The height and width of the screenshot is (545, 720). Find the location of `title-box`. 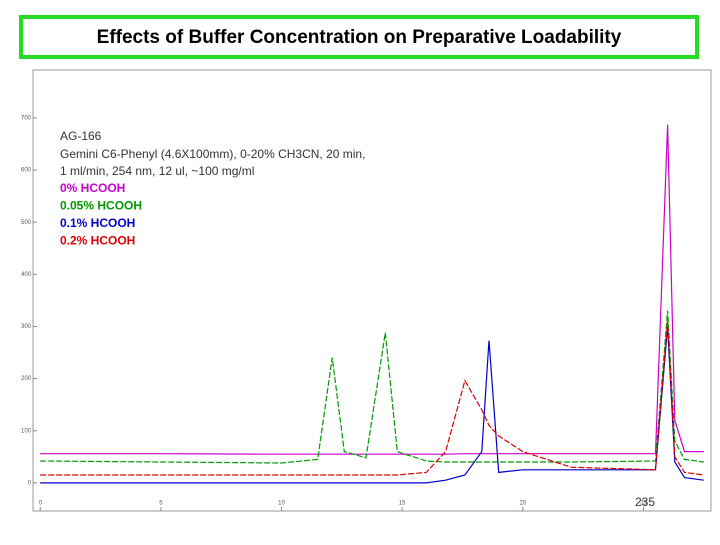

title-box is located at coordinates (359, 37).